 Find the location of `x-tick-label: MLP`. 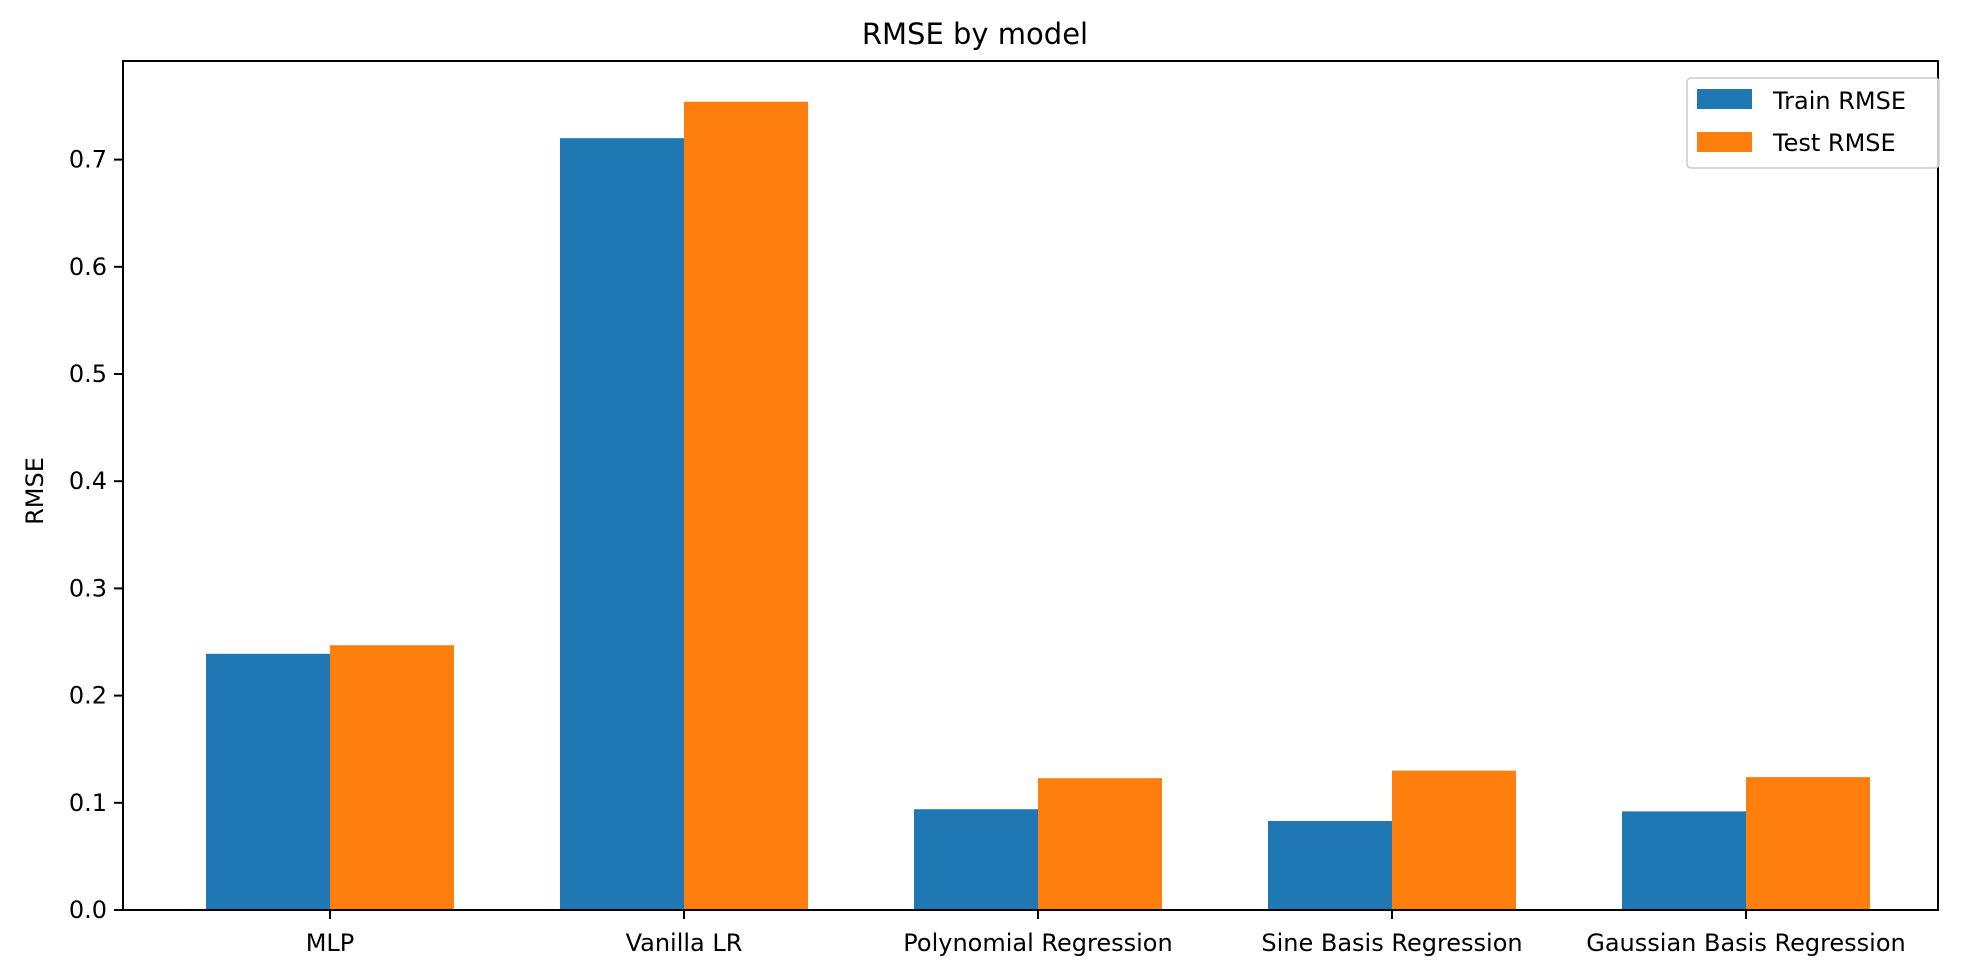

x-tick-label: MLP is located at coordinates (330, 943).